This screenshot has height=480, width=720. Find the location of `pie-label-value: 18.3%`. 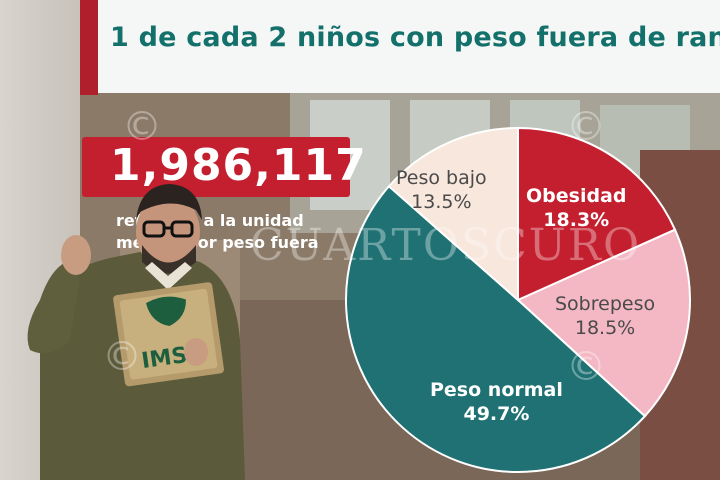

pie-label-value: 18.3% is located at coordinates (576, 220).